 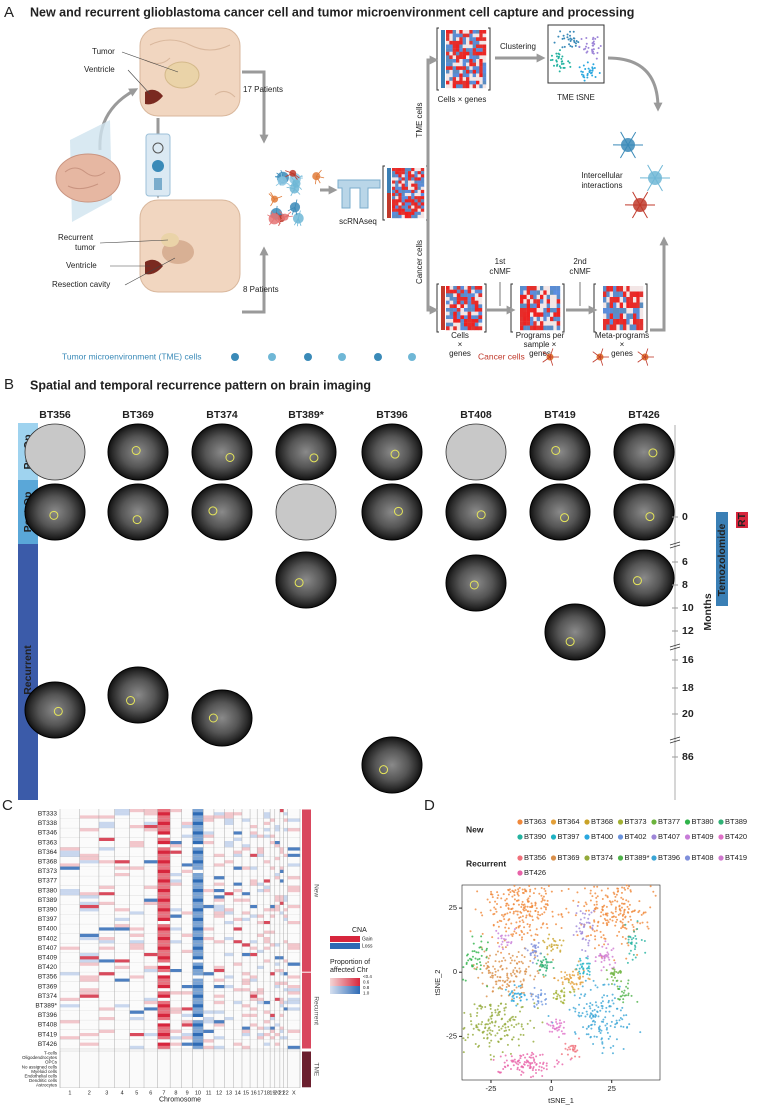 I want to click on sample-label: BT374, so click(x=222, y=415).